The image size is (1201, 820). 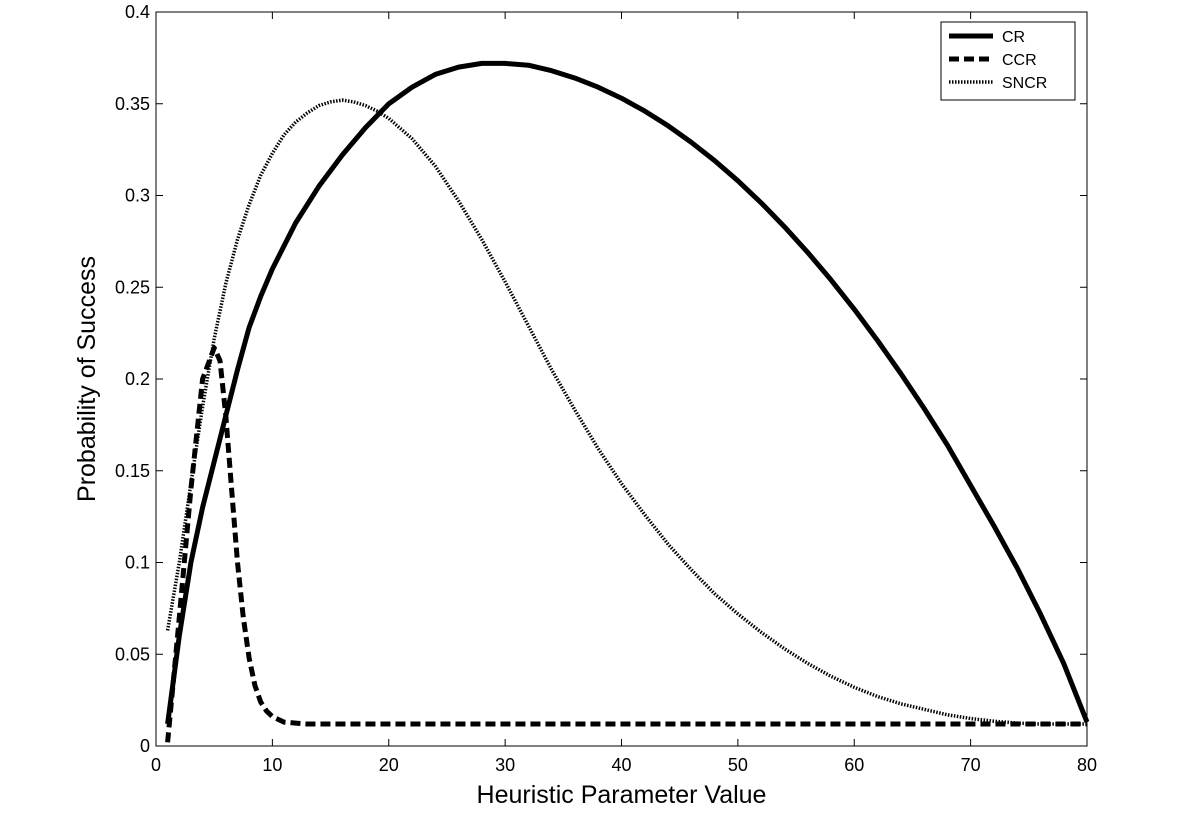 I want to click on y-tick-label: 0.05, so click(x=132, y=654).